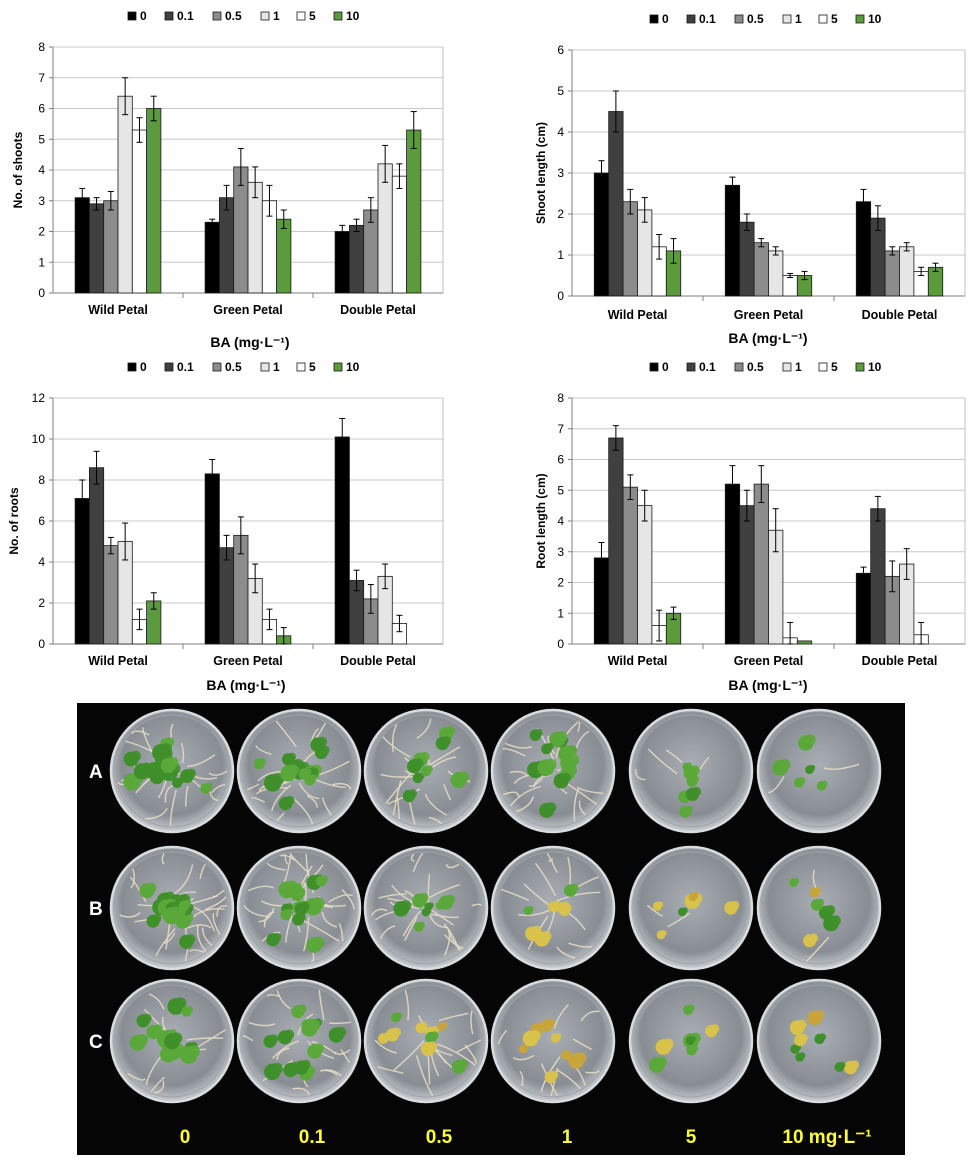 The height and width of the screenshot is (1168, 974). What do you see at coordinates (41, 170) in the screenshot?
I see `y-tick-label: 4` at bounding box center [41, 170].